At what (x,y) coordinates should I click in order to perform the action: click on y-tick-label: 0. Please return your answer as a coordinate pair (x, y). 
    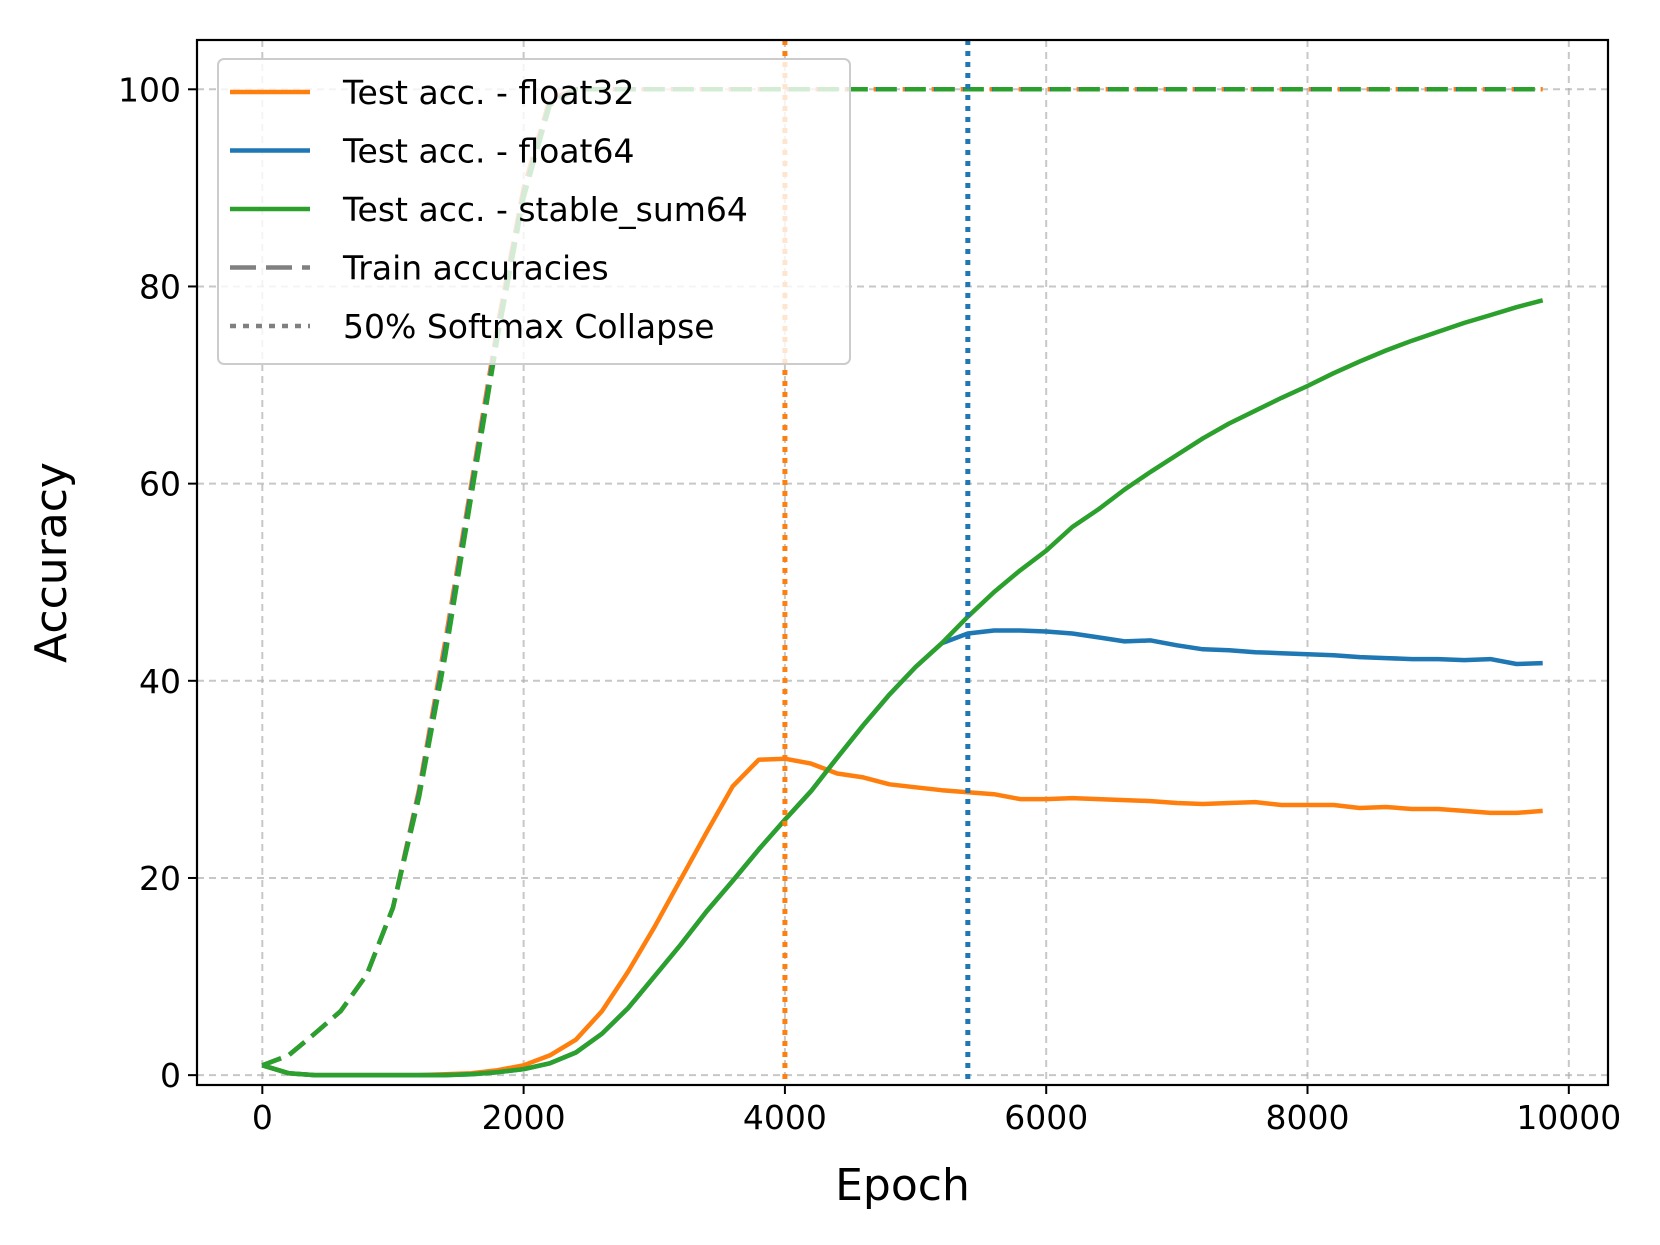
    Looking at the image, I should click on (170, 1075).